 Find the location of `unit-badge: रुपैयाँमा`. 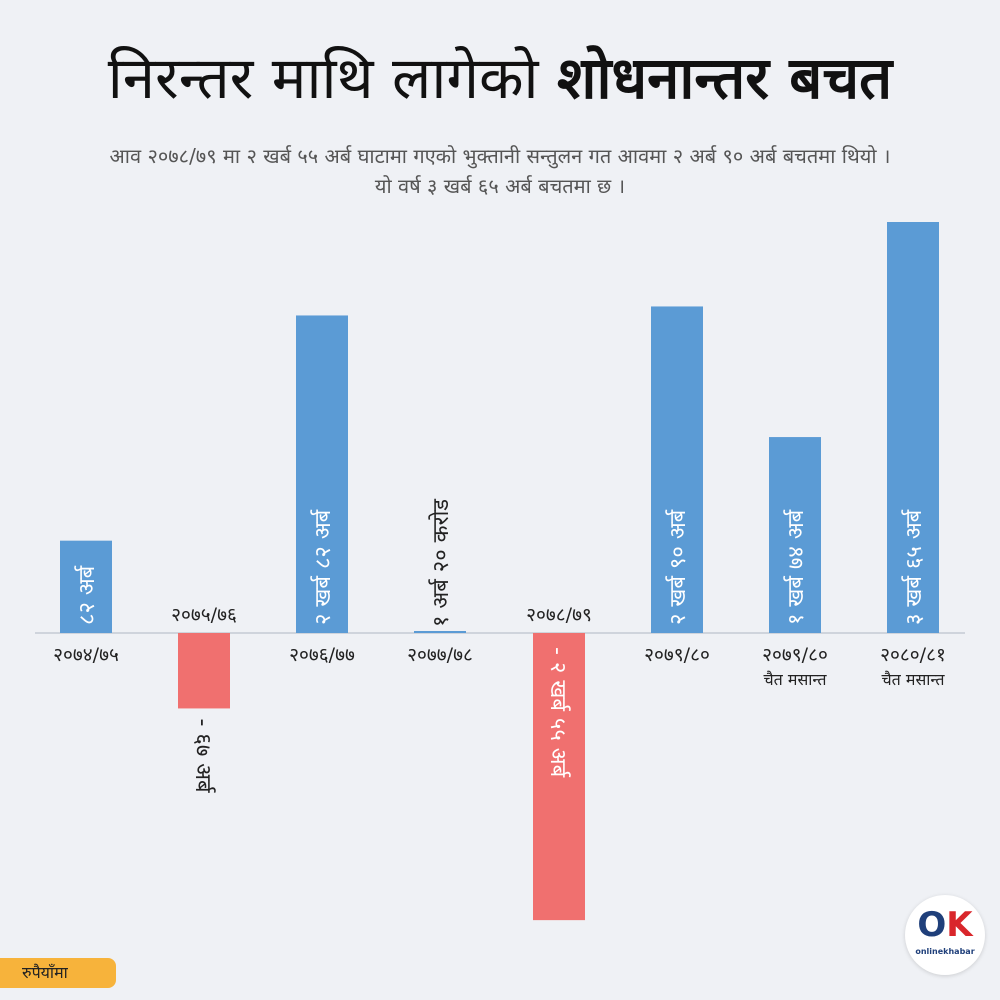

unit-badge: रुपैयाँमा is located at coordinates (58, 973).